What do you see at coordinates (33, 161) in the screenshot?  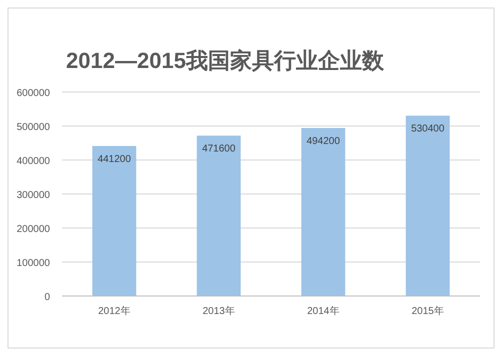 I see `y-tick-label: 400000` at bounding box center [33, 161].